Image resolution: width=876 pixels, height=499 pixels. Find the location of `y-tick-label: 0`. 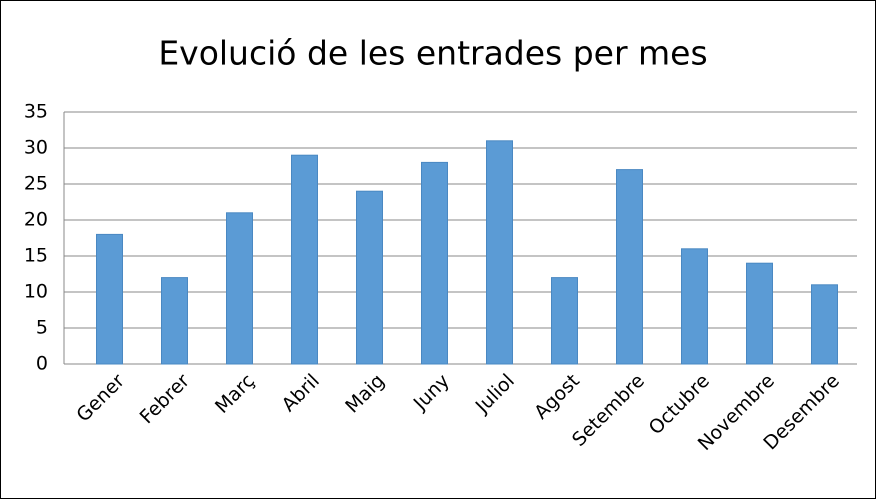

y-tick-label: 0 is located at coordinates (42, 364).